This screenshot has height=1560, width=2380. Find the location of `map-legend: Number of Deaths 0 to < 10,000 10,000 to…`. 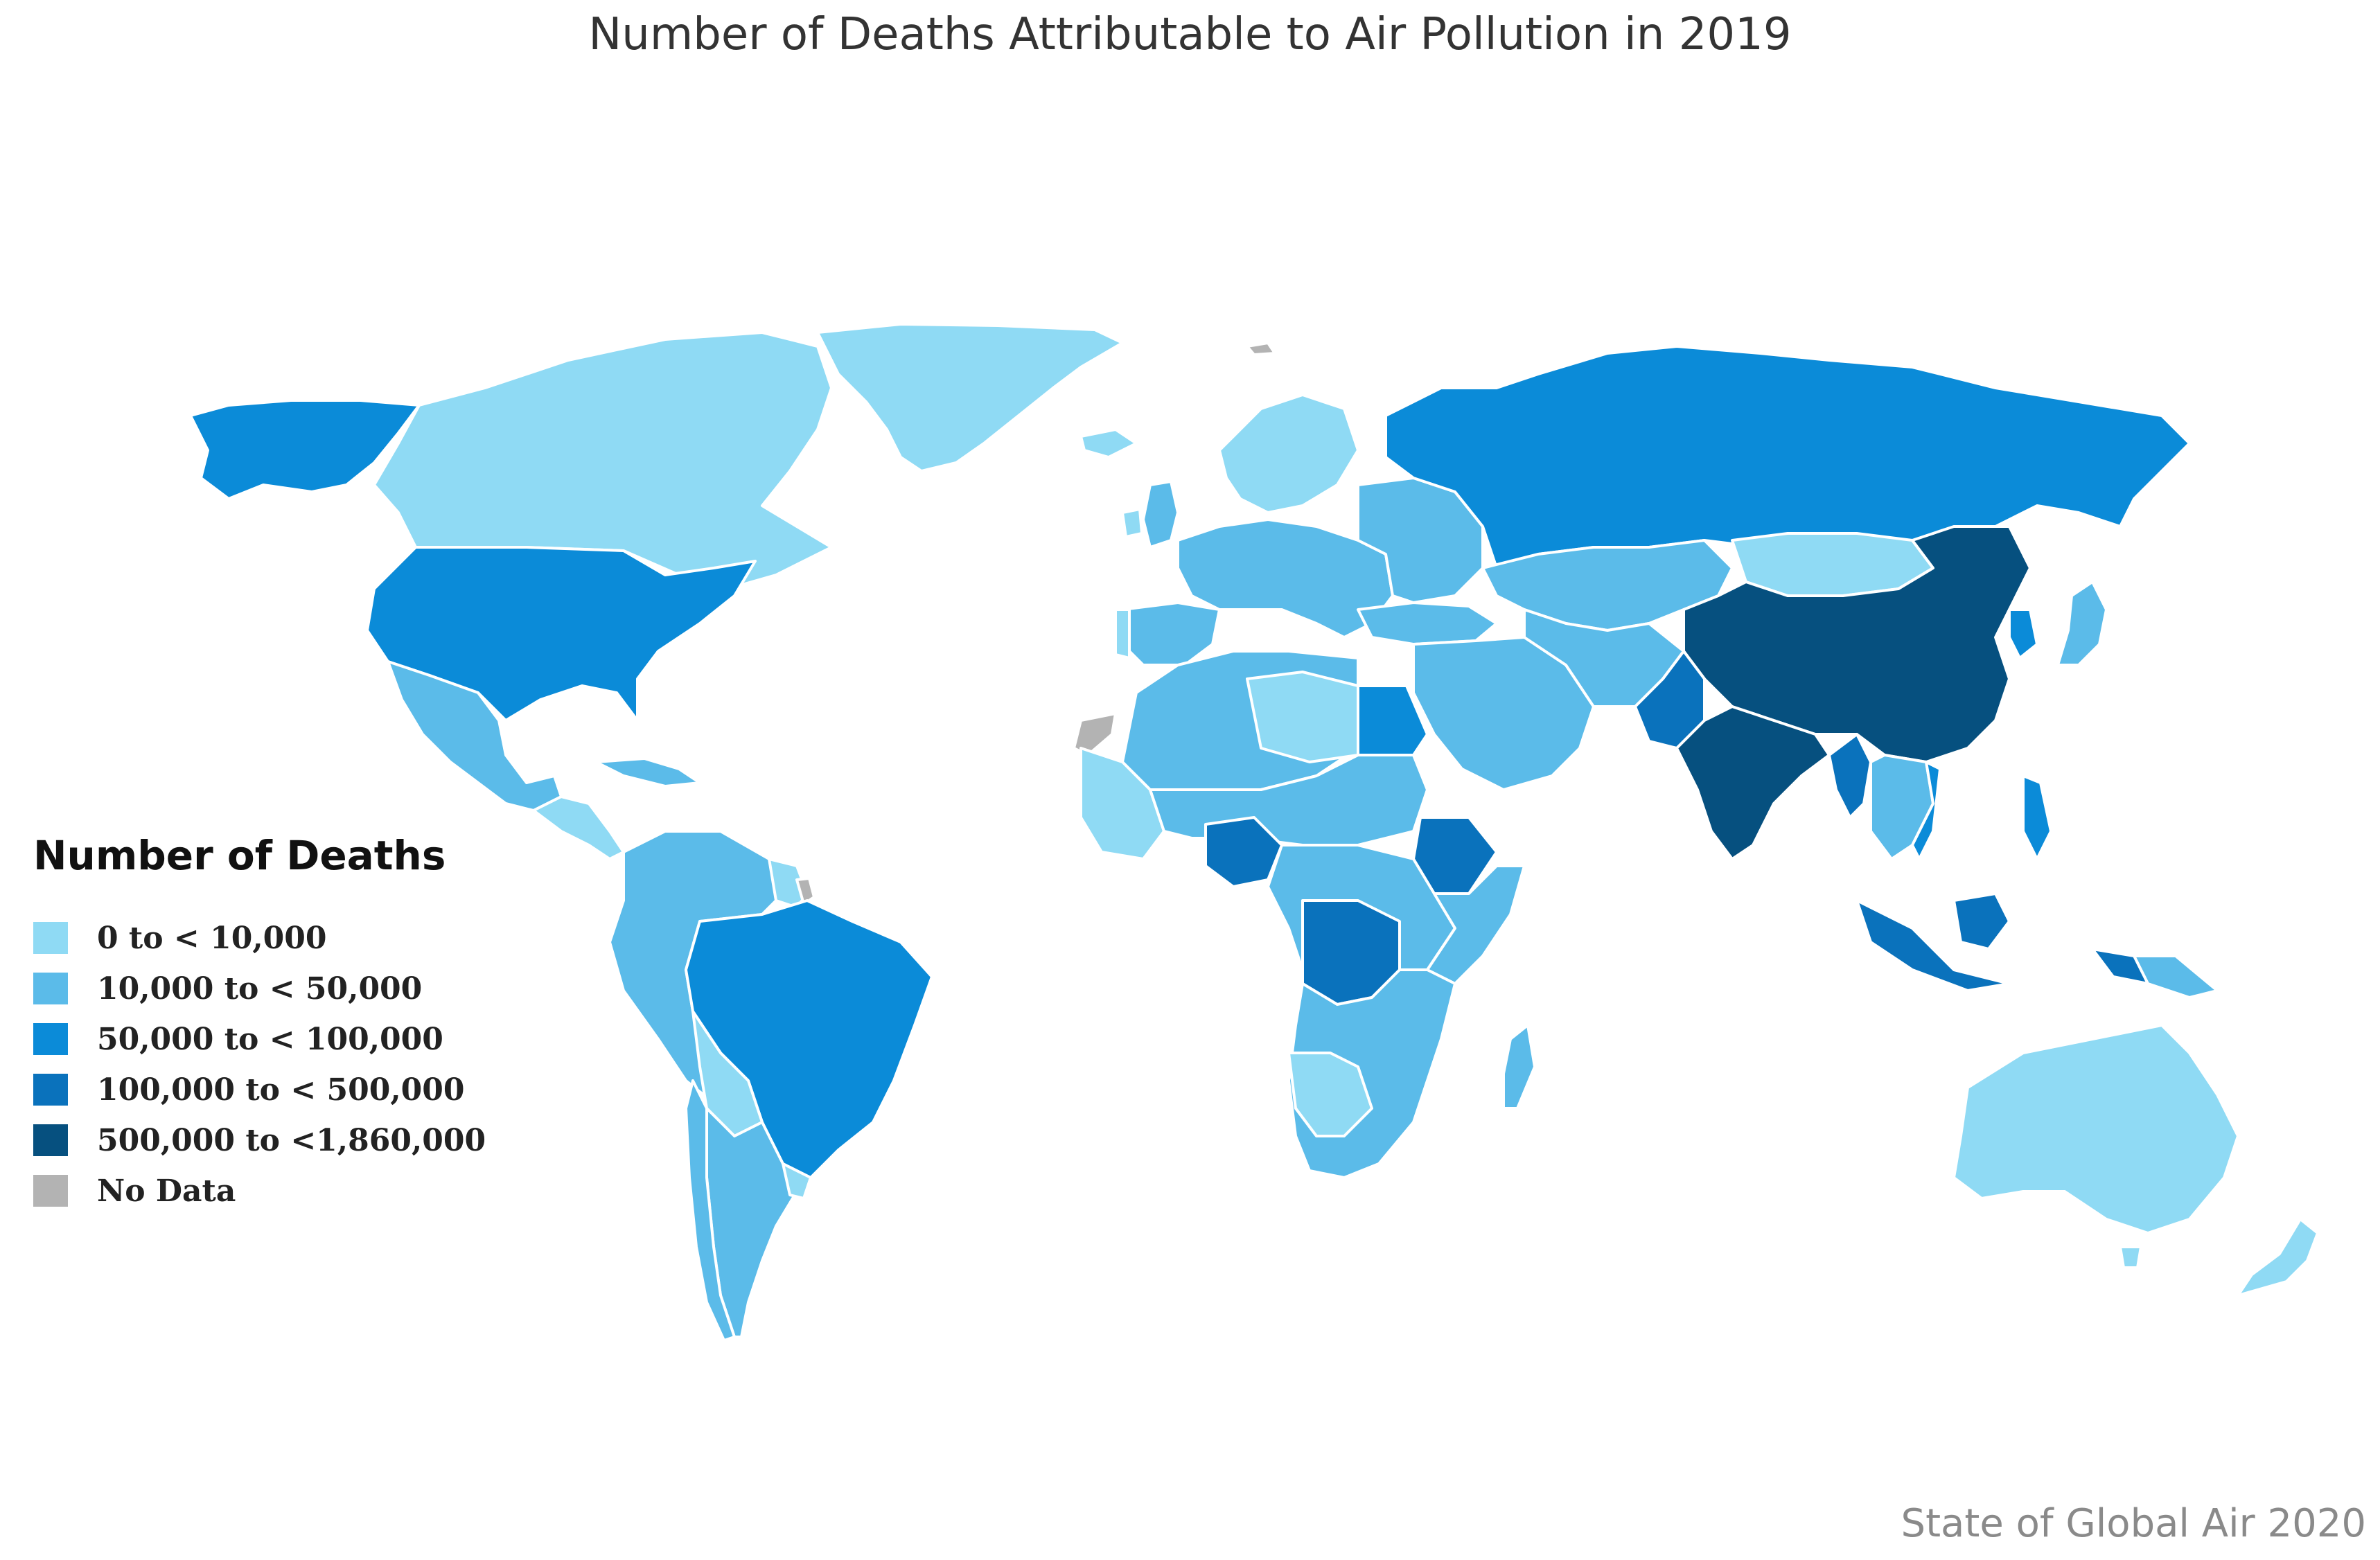

map-legend: Number of Deaths 0 to < 10,000 10,000 to… is located at coordinates (296, 1035).